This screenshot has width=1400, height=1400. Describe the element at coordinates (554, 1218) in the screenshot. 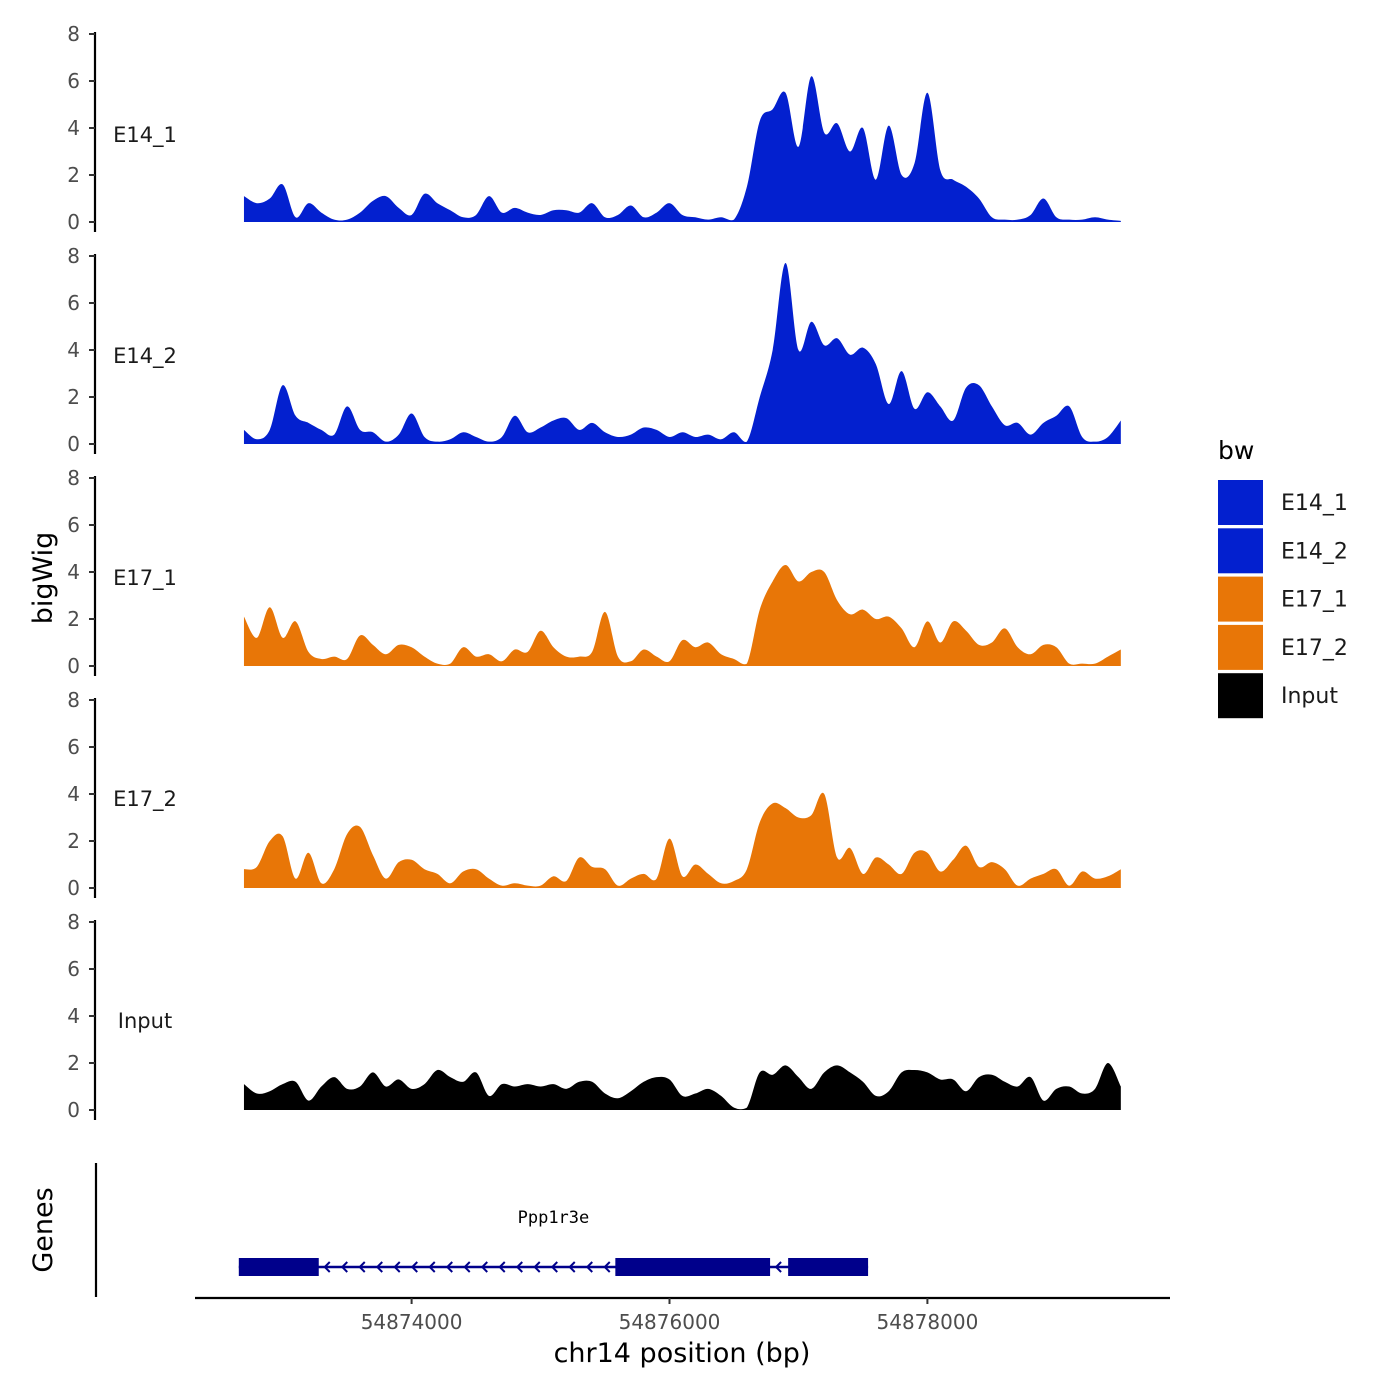

I see `gene-label: Ppp1r3e` at that location.